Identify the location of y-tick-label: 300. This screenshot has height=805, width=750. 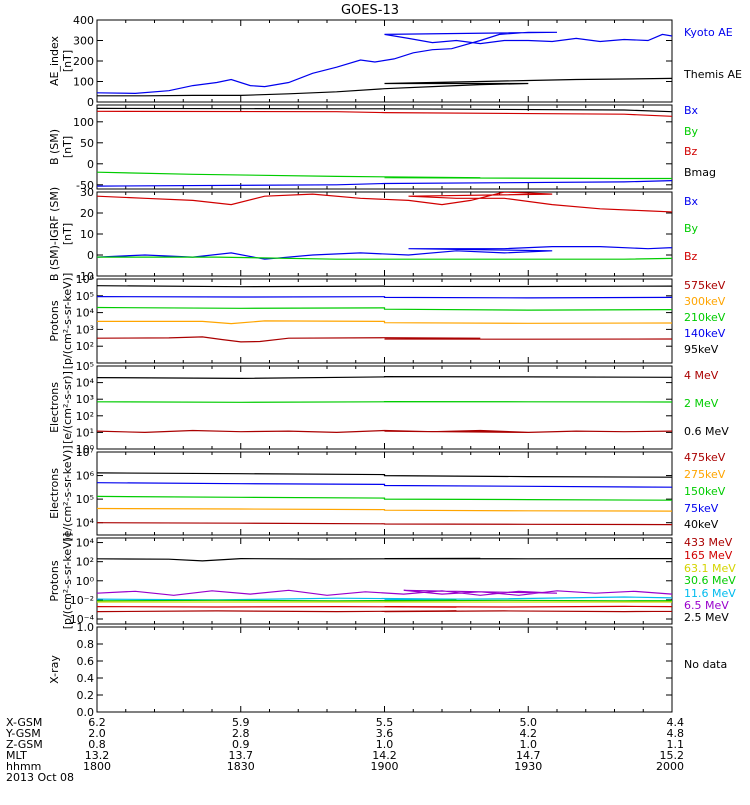
(83, 41).